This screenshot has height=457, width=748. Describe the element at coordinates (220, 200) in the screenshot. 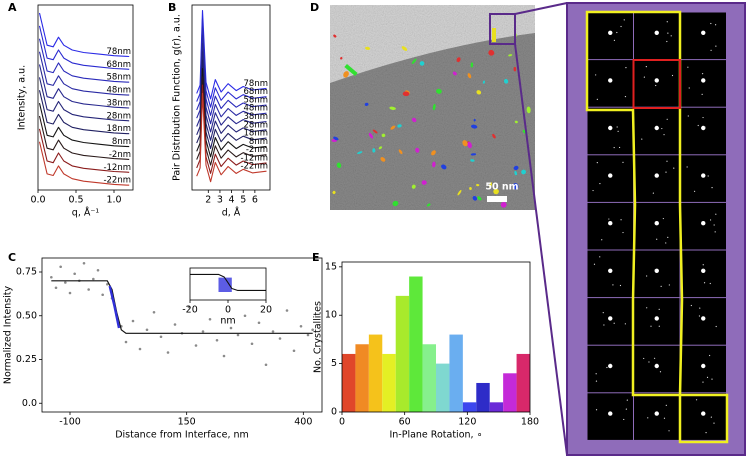

I see `x-tick-label: 3` at that location.